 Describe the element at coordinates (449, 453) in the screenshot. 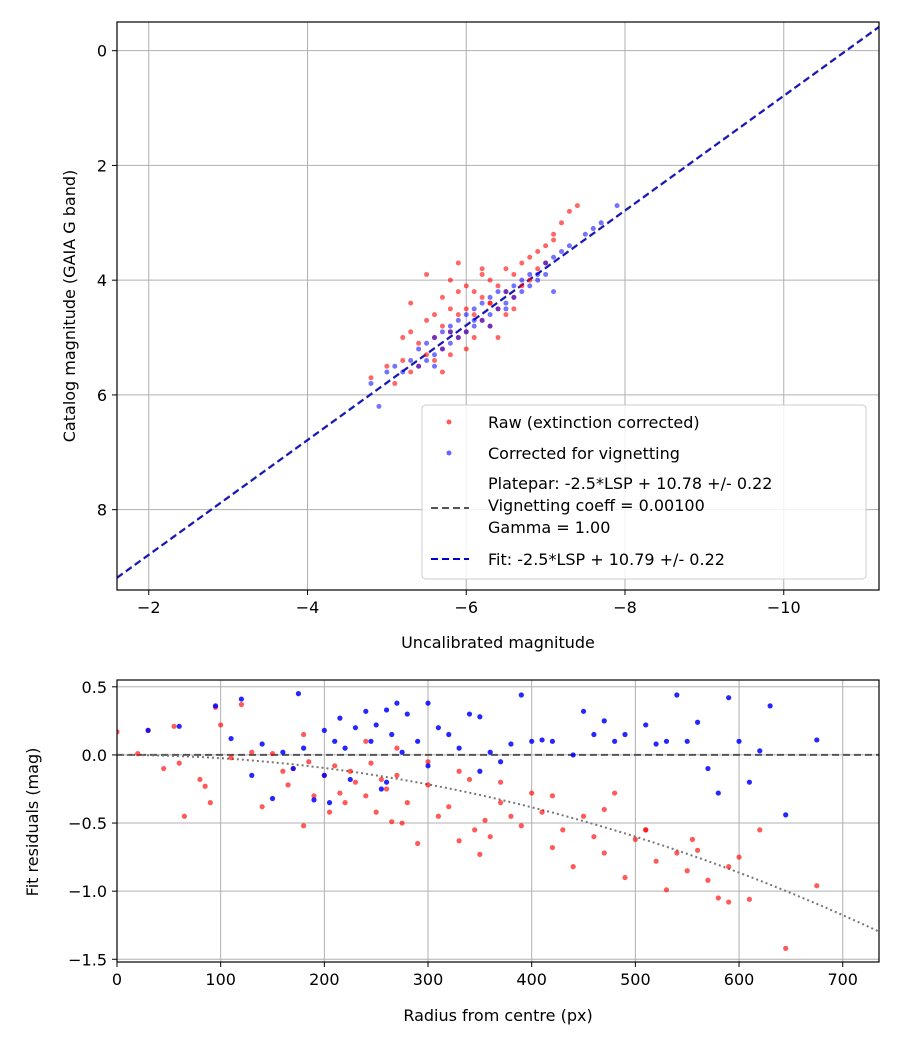

I see `legend-corrected-marker` at that location.